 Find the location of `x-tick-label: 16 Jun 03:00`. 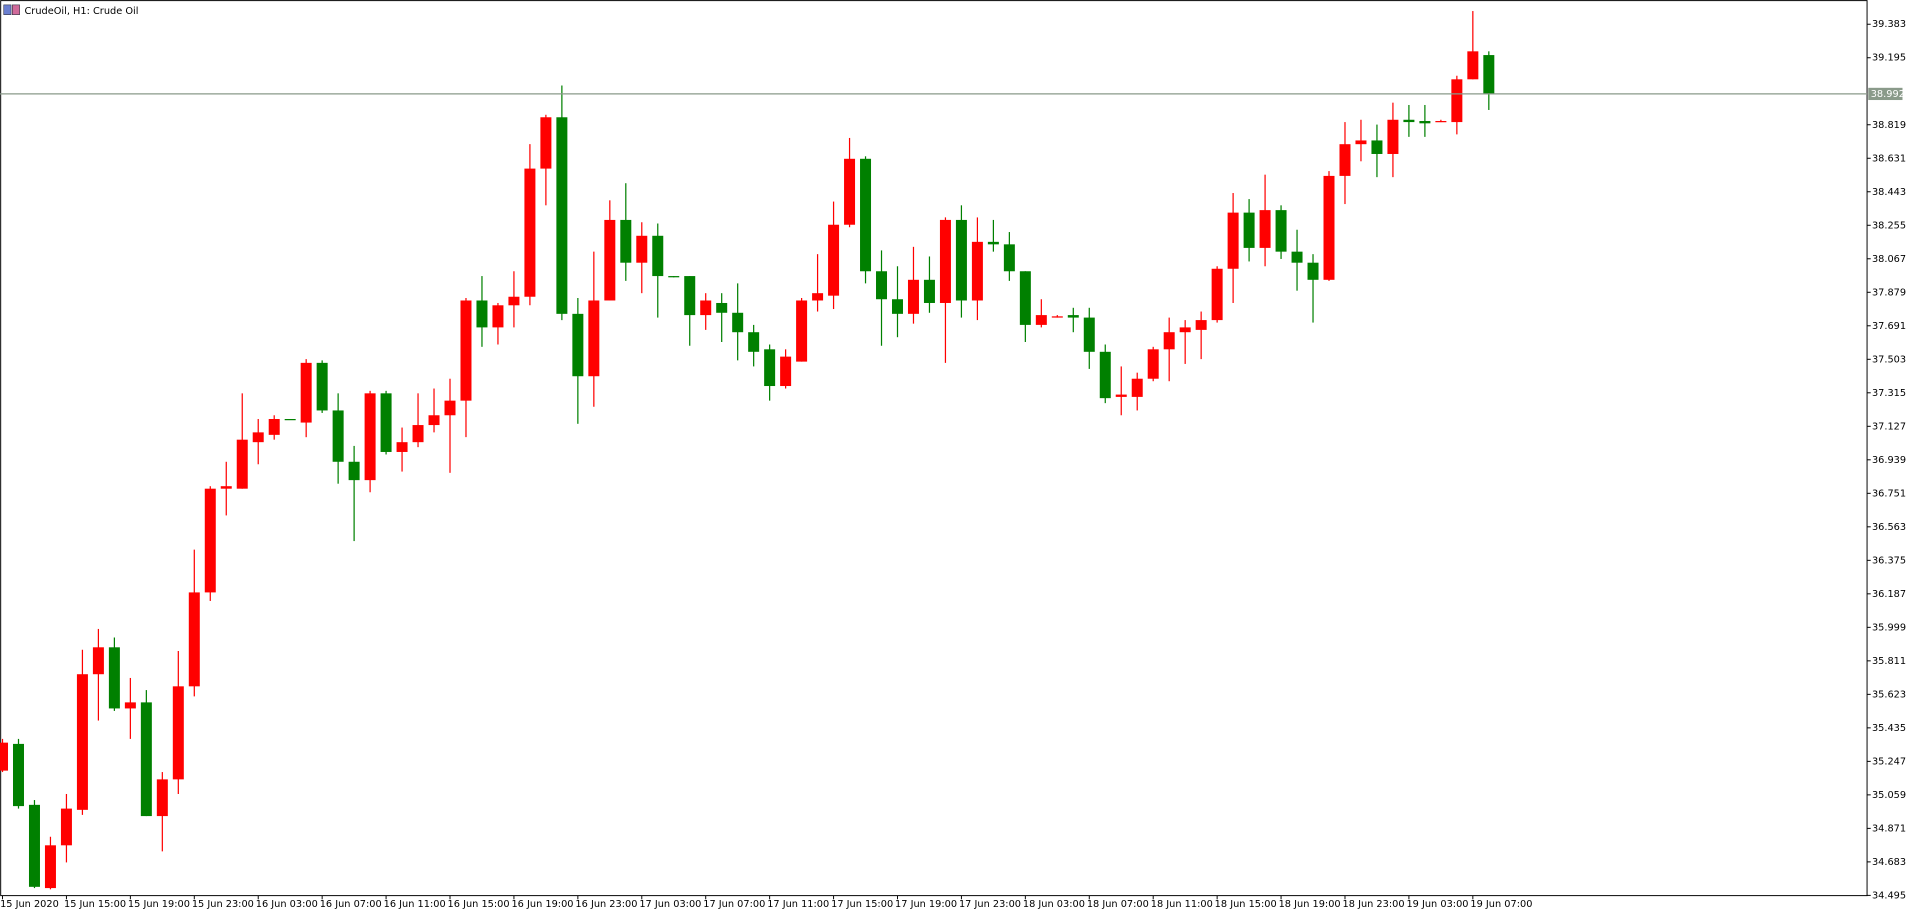

x-tick-label: 16 Jun 03:00 is located at coordinates (287, 904).